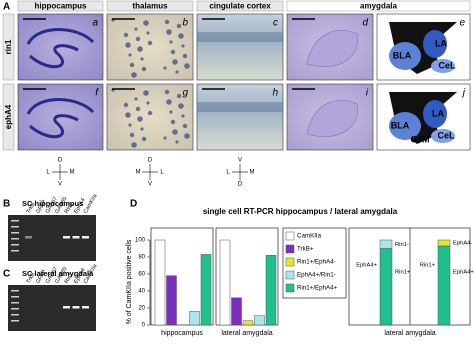 The image size is (474, 345). I want to click on legend-label: Rin1+/EphA4-, so click(316, 262).